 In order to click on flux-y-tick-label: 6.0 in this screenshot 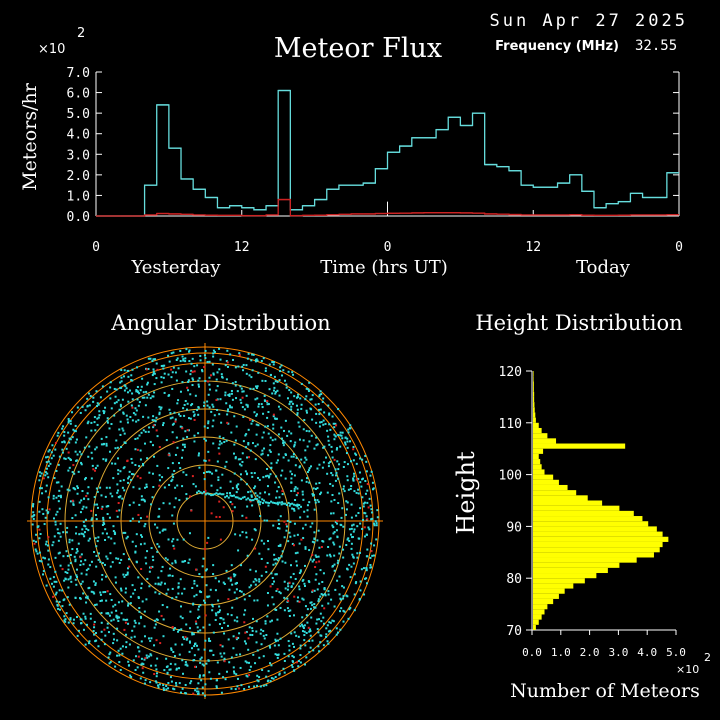, I will do `click(78, 94)`.